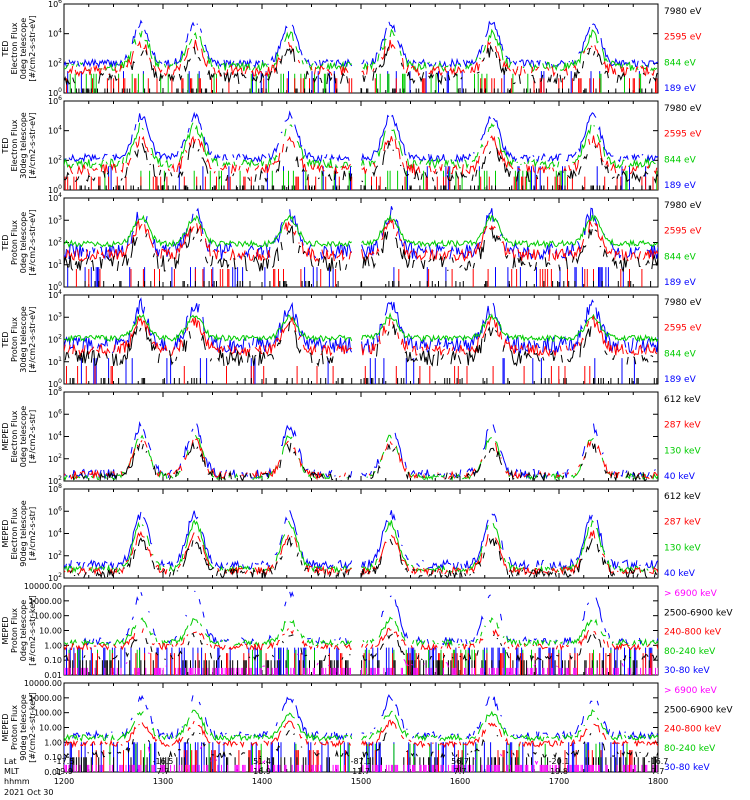 The image size is (750, 800). I want to click on y-tick-label: 10¹, so click(55, 264).